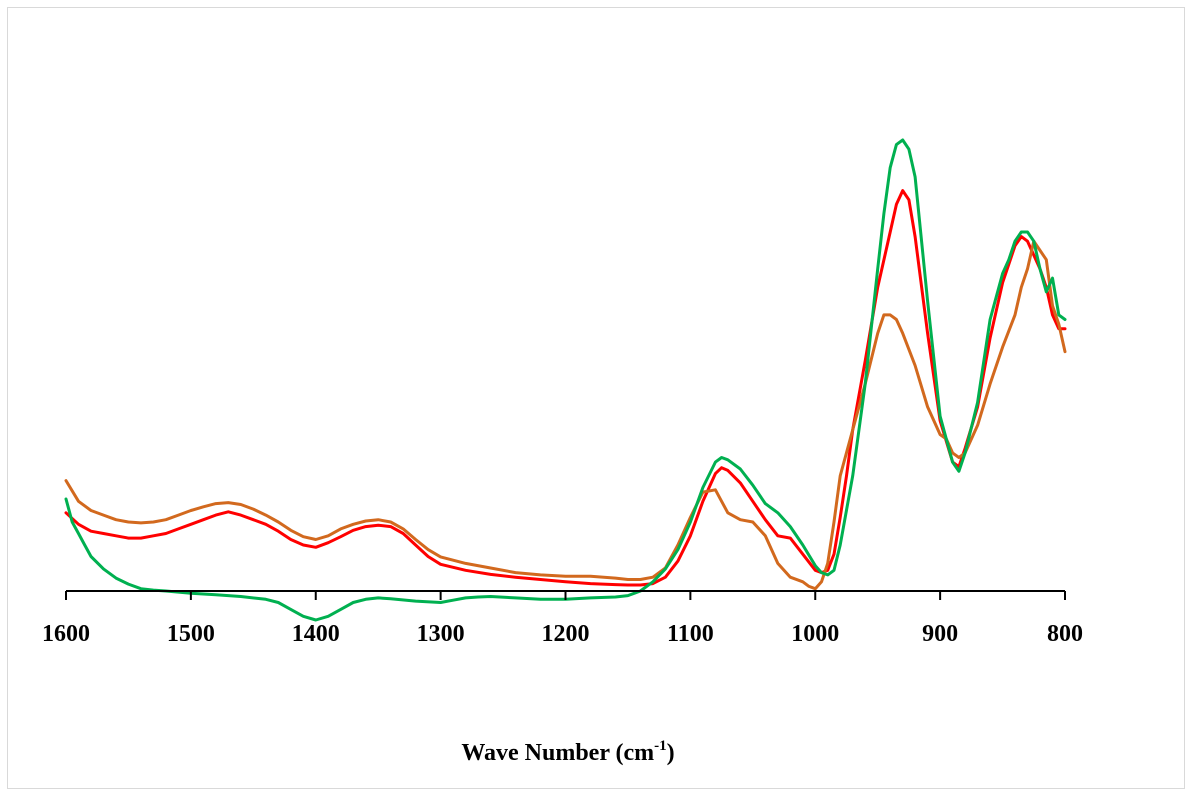 Image resolution: width=1193 pixels, height=797 pixels. Describe the element at coordinates (557, 753) in the screenshot. I see `x-axis-title-main: Wave Number (cm` at that location.